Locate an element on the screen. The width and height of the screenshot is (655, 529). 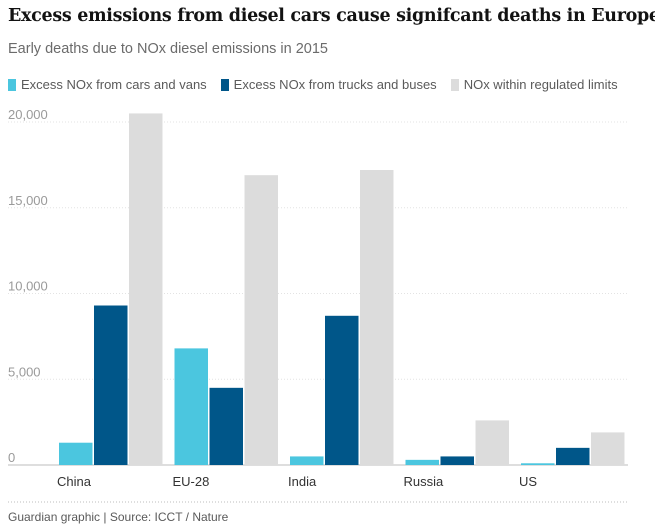
legend-item-regulated: NOx within regulated limits is located at coordinates (534, 84).